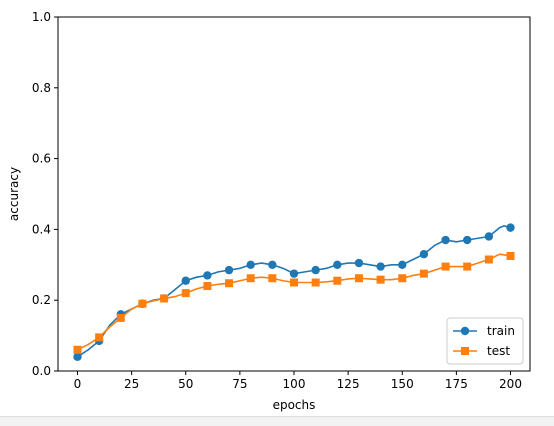 The image size is (554, 426). What do you see at coordinates (41, 371) in the screenshot?
I see `y-tick-label: 0.0` at bounding box center [41, 371].